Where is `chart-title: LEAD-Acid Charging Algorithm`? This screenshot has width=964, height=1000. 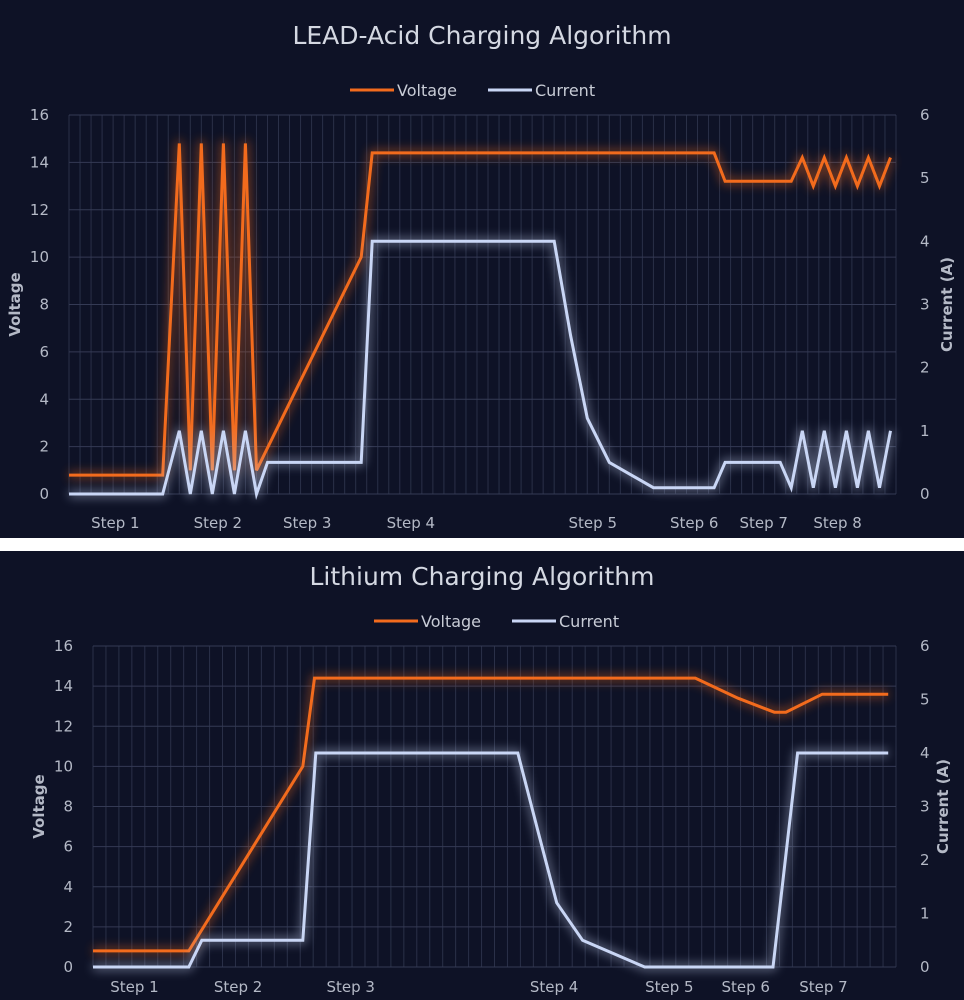 chart-title: LEAD-Acid Charging Algorithm is located at coordinates (481, 35).